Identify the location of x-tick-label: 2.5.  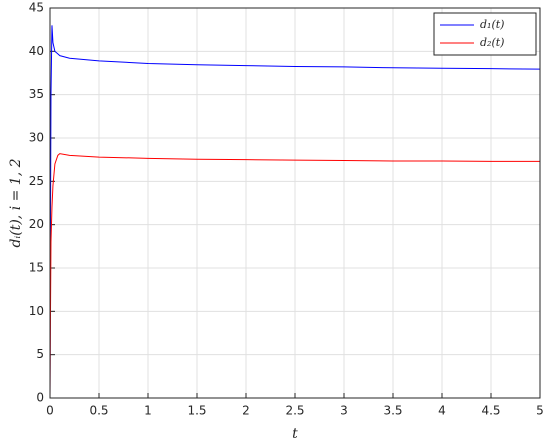
(294, 411).